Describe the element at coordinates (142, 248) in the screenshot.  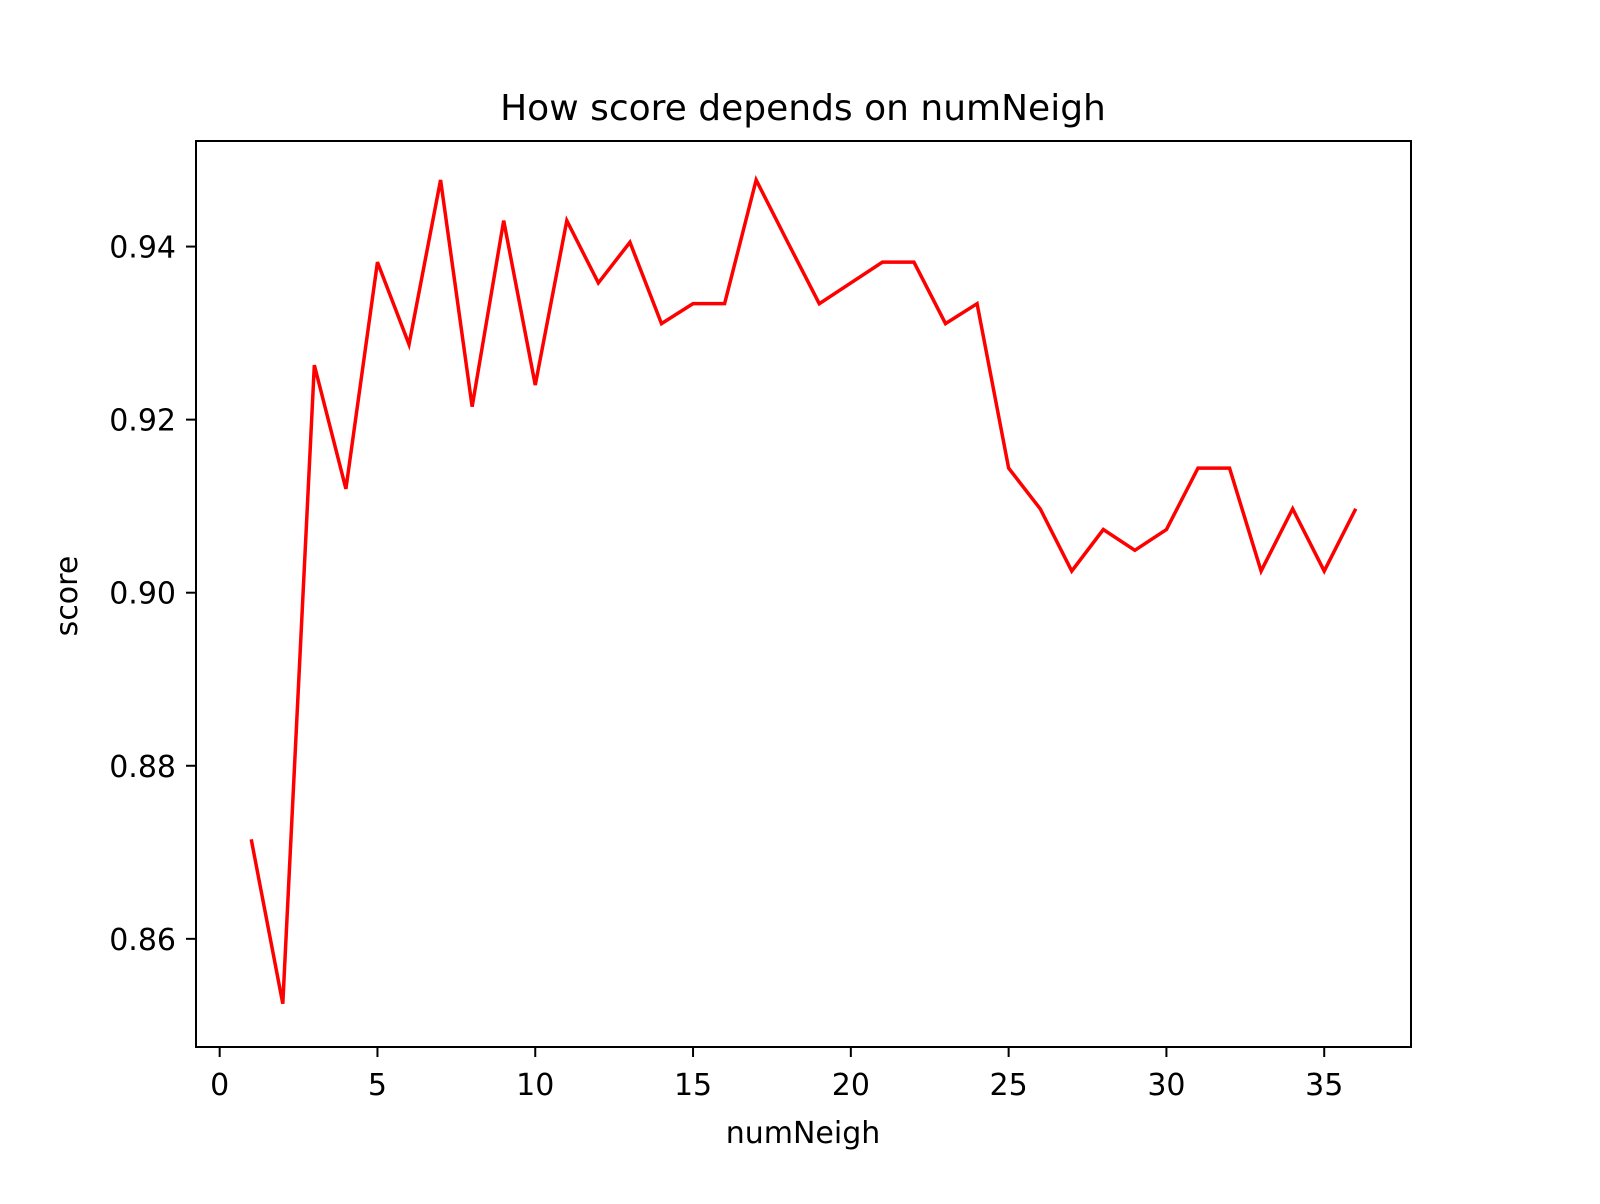
I see `y-tick-label: 0.94` at that location.